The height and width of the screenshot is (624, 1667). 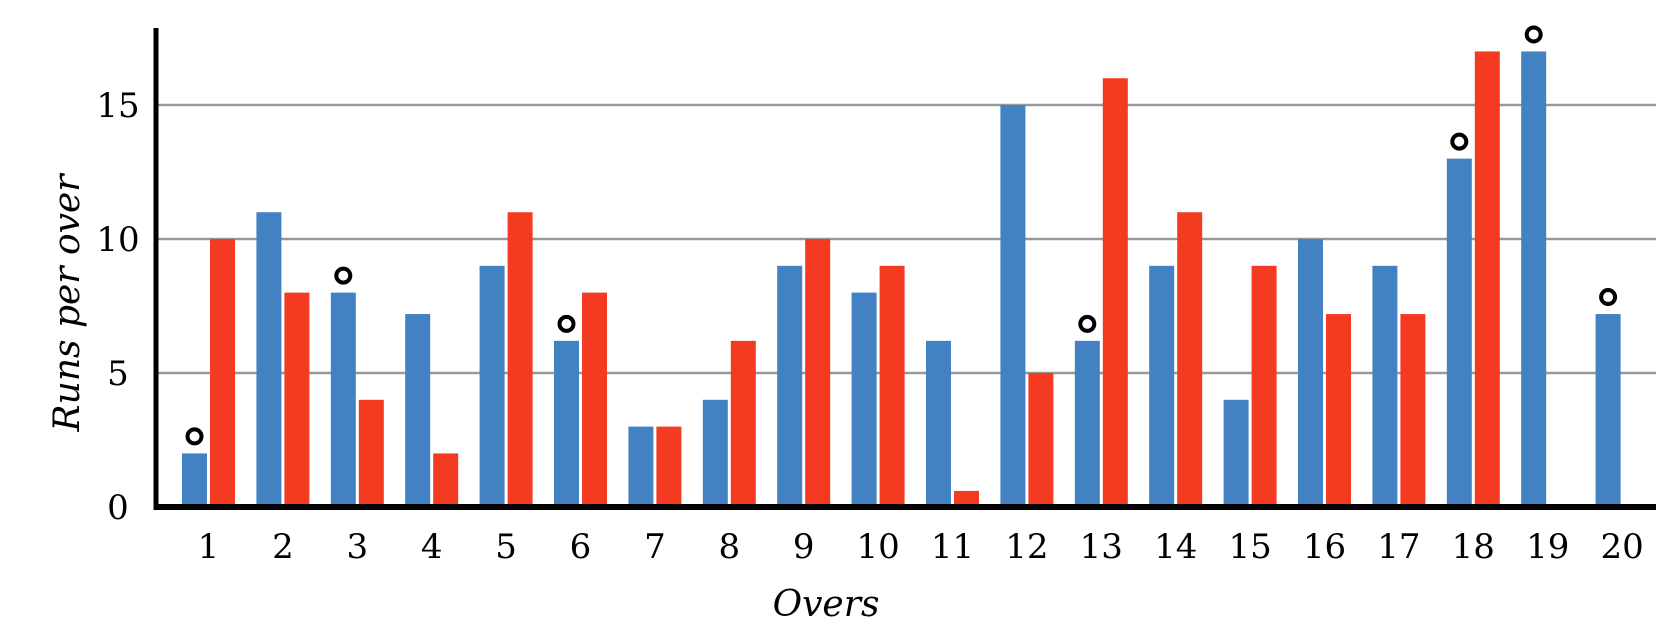 What do you see at coordinates (1621, 547) in the screenshot?
I see `x-tick-label-20: 20` at bounding box center [1621, 547].